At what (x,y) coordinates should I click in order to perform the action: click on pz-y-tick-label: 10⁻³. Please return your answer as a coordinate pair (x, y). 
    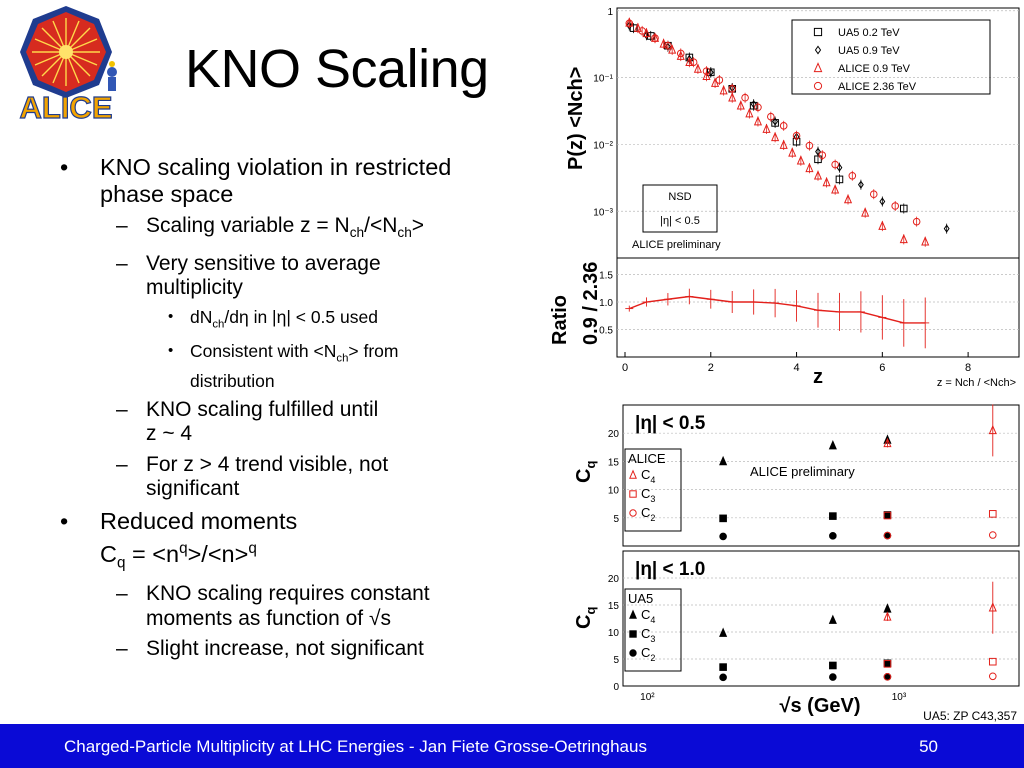
    Looking at the image, I should click on (603, 212).